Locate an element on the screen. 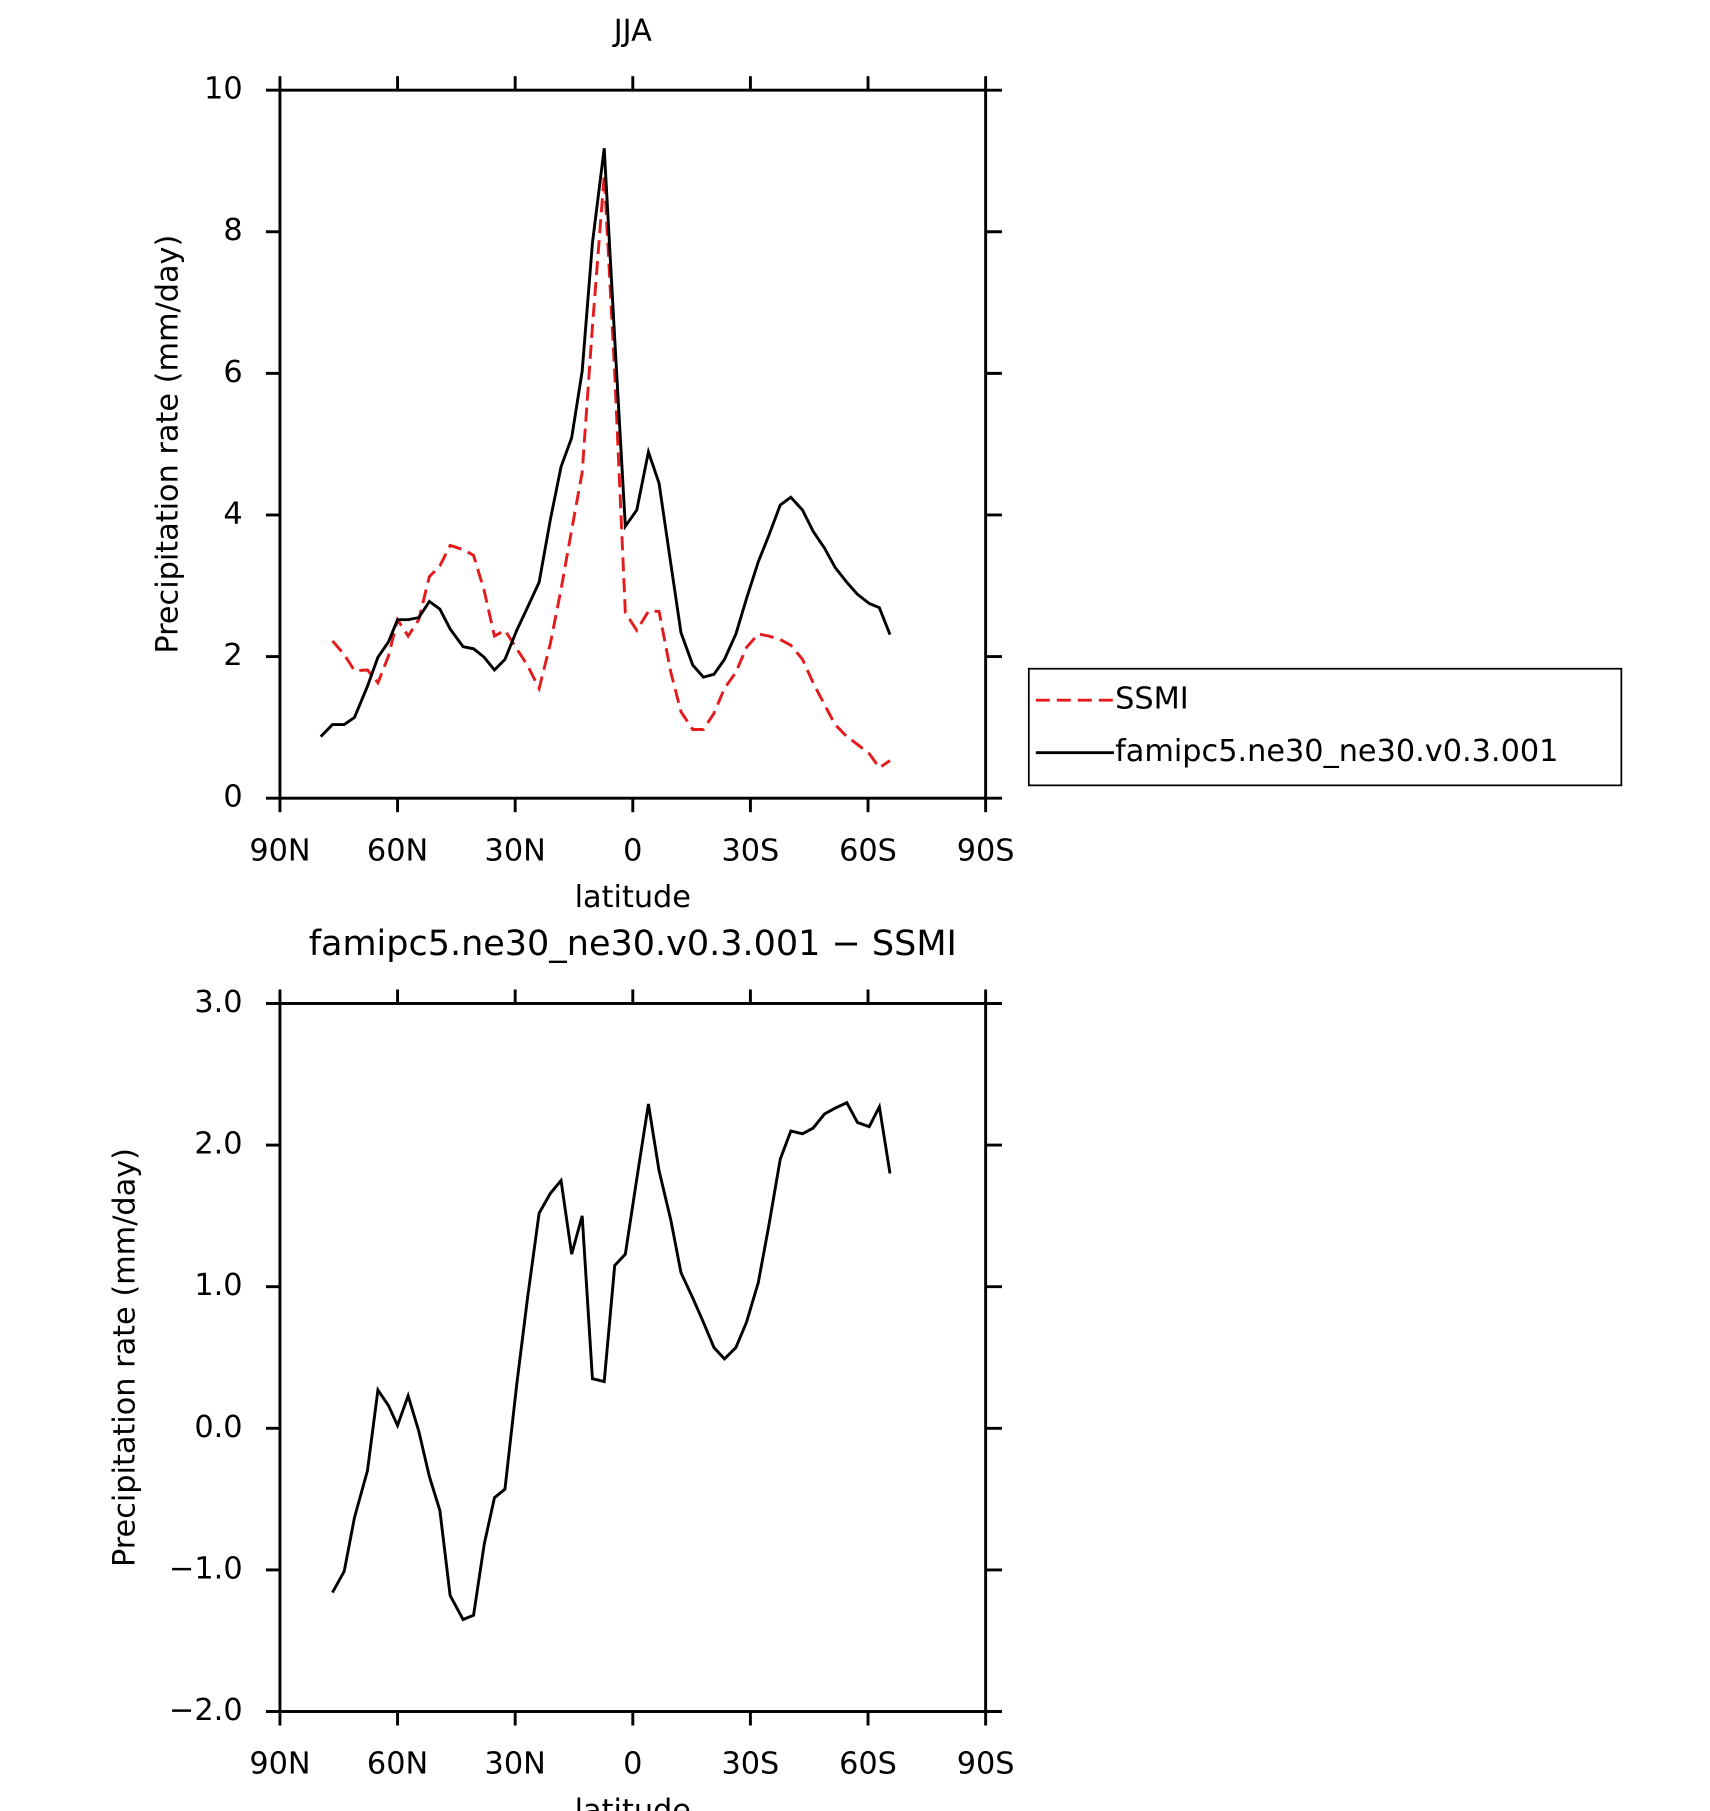 The width and height of the screenshot is (1710, 1811). y-tick-label: −2.0 is located at coordinates (206, 1710).